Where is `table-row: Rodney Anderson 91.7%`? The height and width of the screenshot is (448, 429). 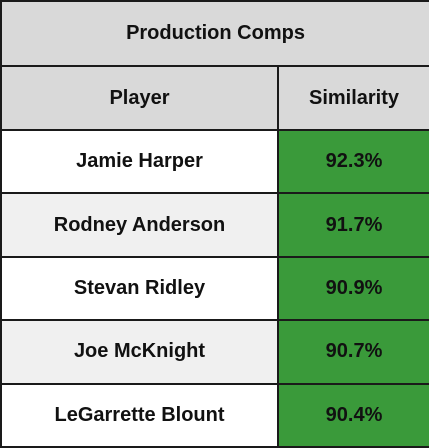 table-row: Rodney Anderson 91.7% is located at coordinates (214, 225).